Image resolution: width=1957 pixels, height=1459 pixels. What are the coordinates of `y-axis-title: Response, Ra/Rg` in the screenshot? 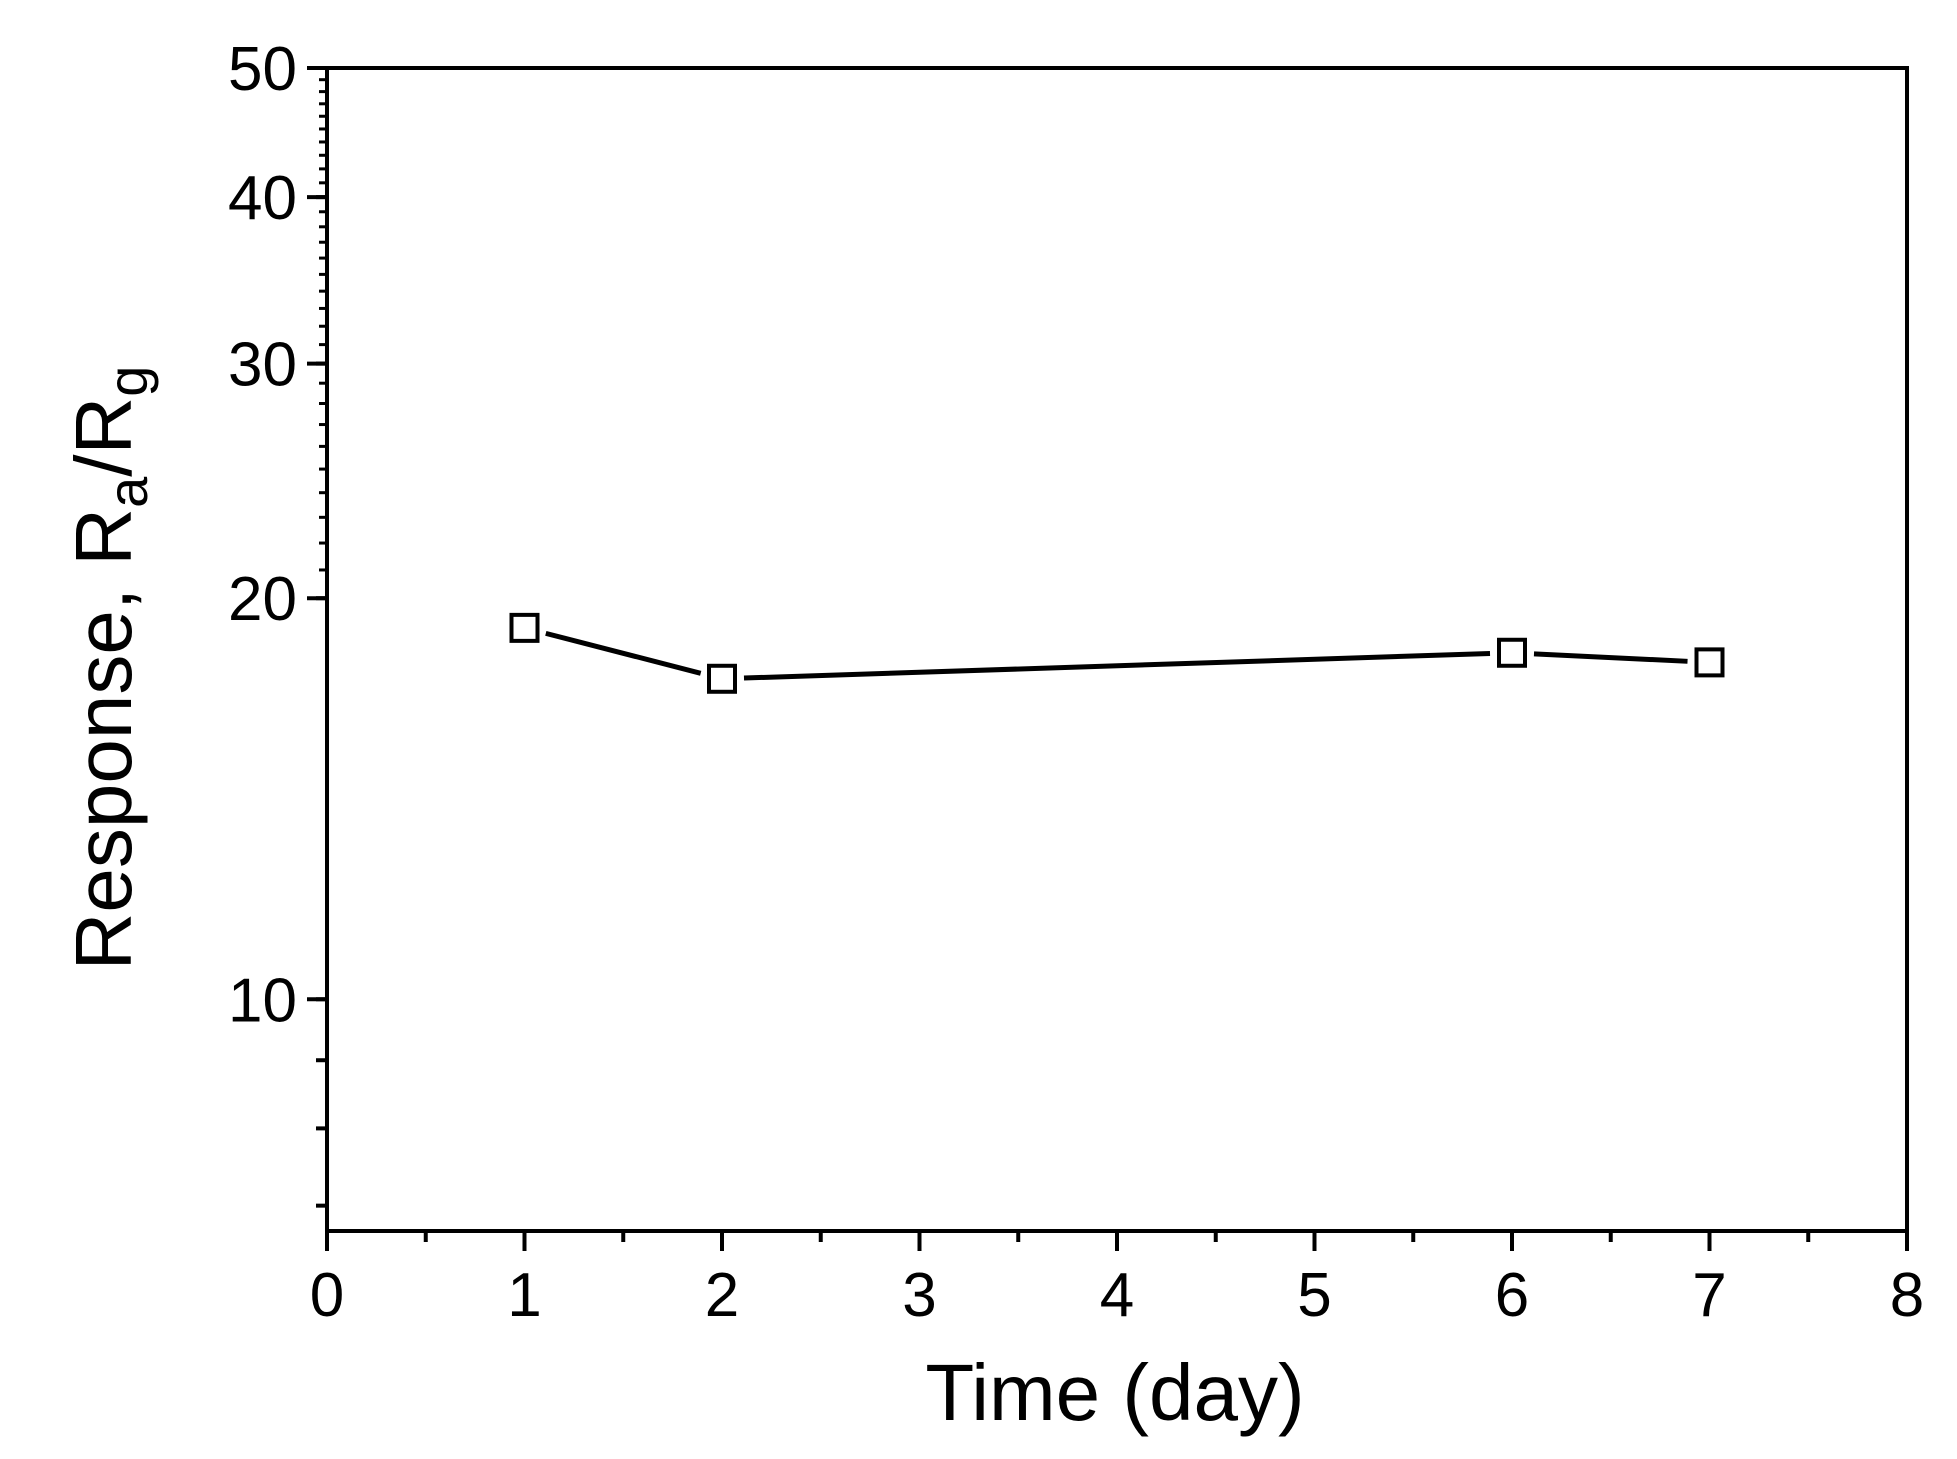 It's located at (109, 668).